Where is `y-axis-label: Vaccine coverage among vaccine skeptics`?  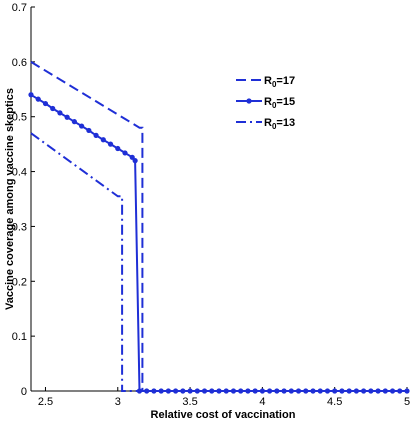 y-axis-label: Vaccine coverage among vaccine skeptics is located at coordinates (10, 199).